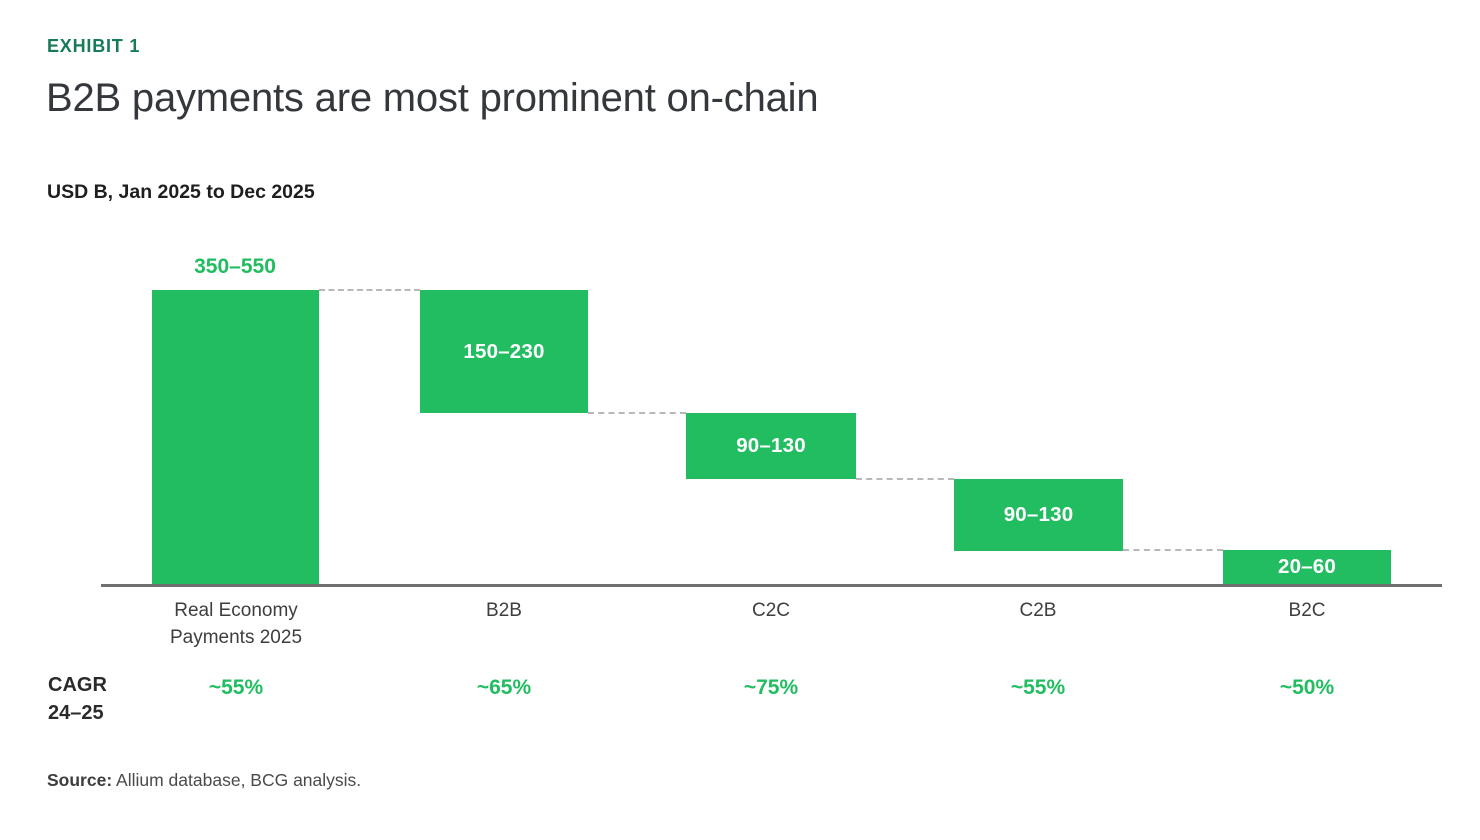  I want to click on cagr-header-line2: 24–25, so click(76, 713).